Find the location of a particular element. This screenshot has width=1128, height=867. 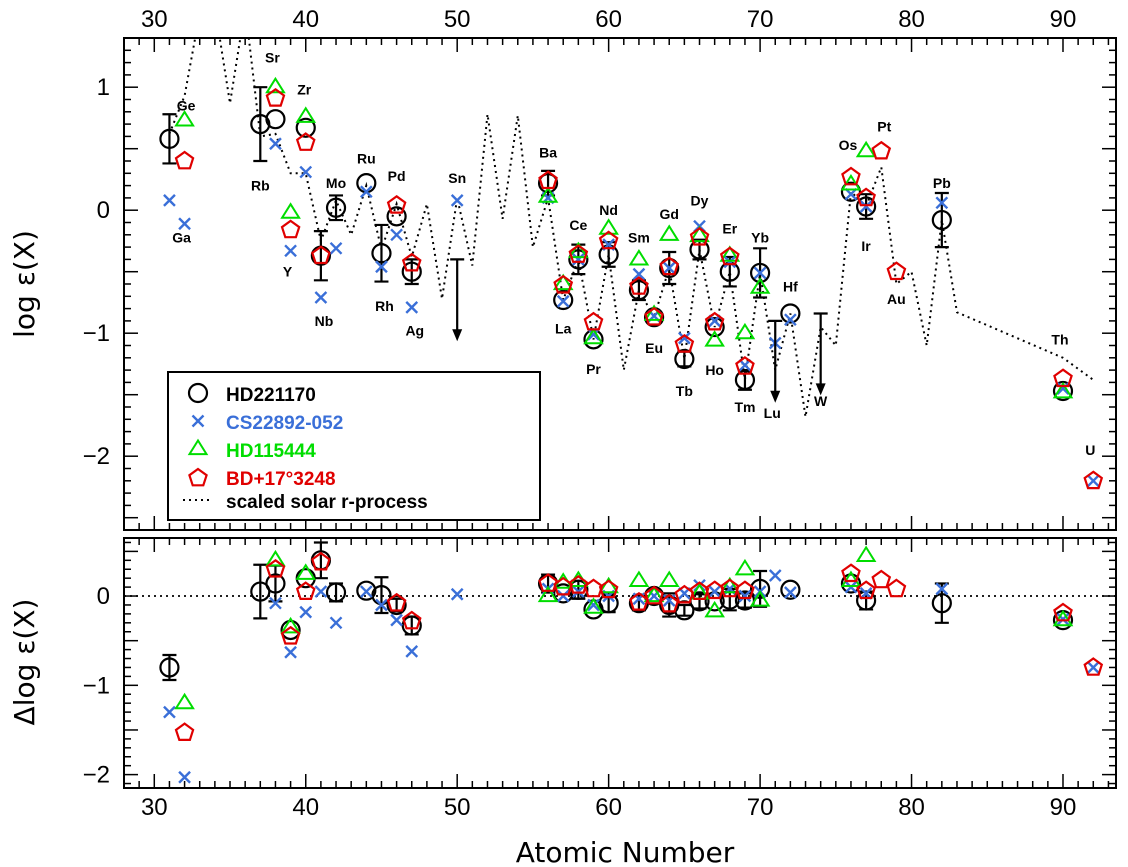

element-label: U is located at coordinates (1090, 450).